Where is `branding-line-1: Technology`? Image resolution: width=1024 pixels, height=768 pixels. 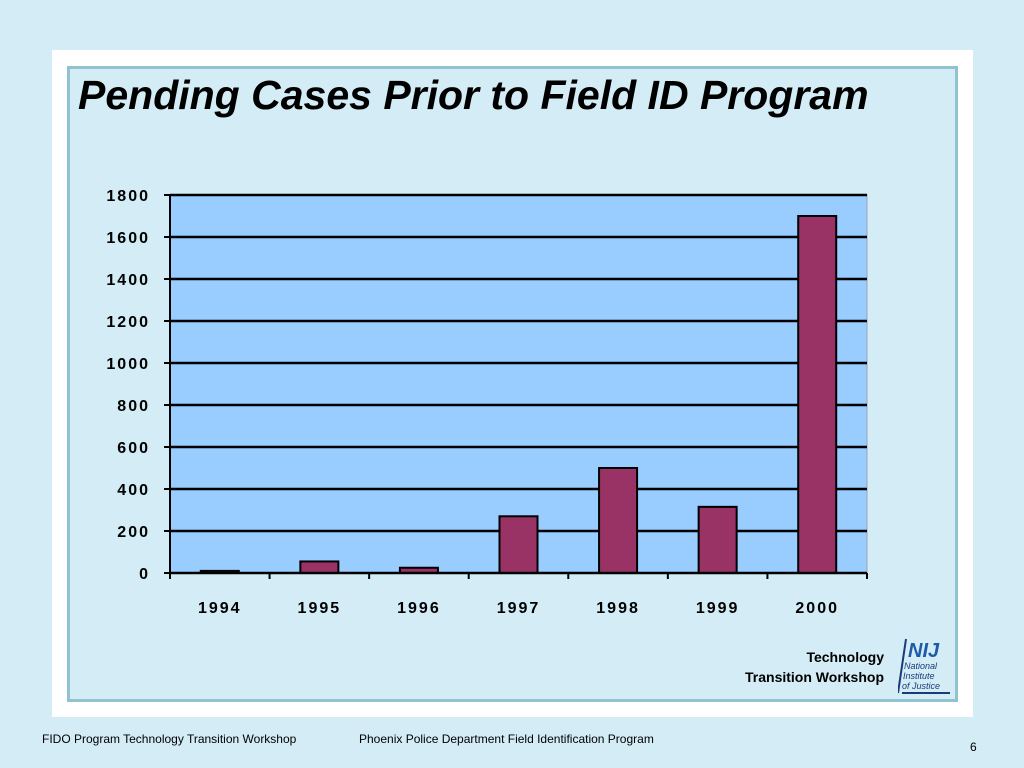 branding-line-1: Technology is located at coordinates (845, 657).